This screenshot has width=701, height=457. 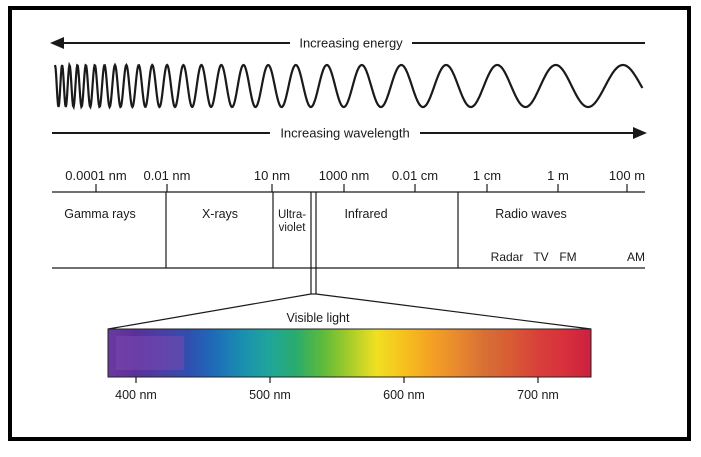 I want to click on scale-tick-label: 0.01 cm, so click(x=415, y=175).